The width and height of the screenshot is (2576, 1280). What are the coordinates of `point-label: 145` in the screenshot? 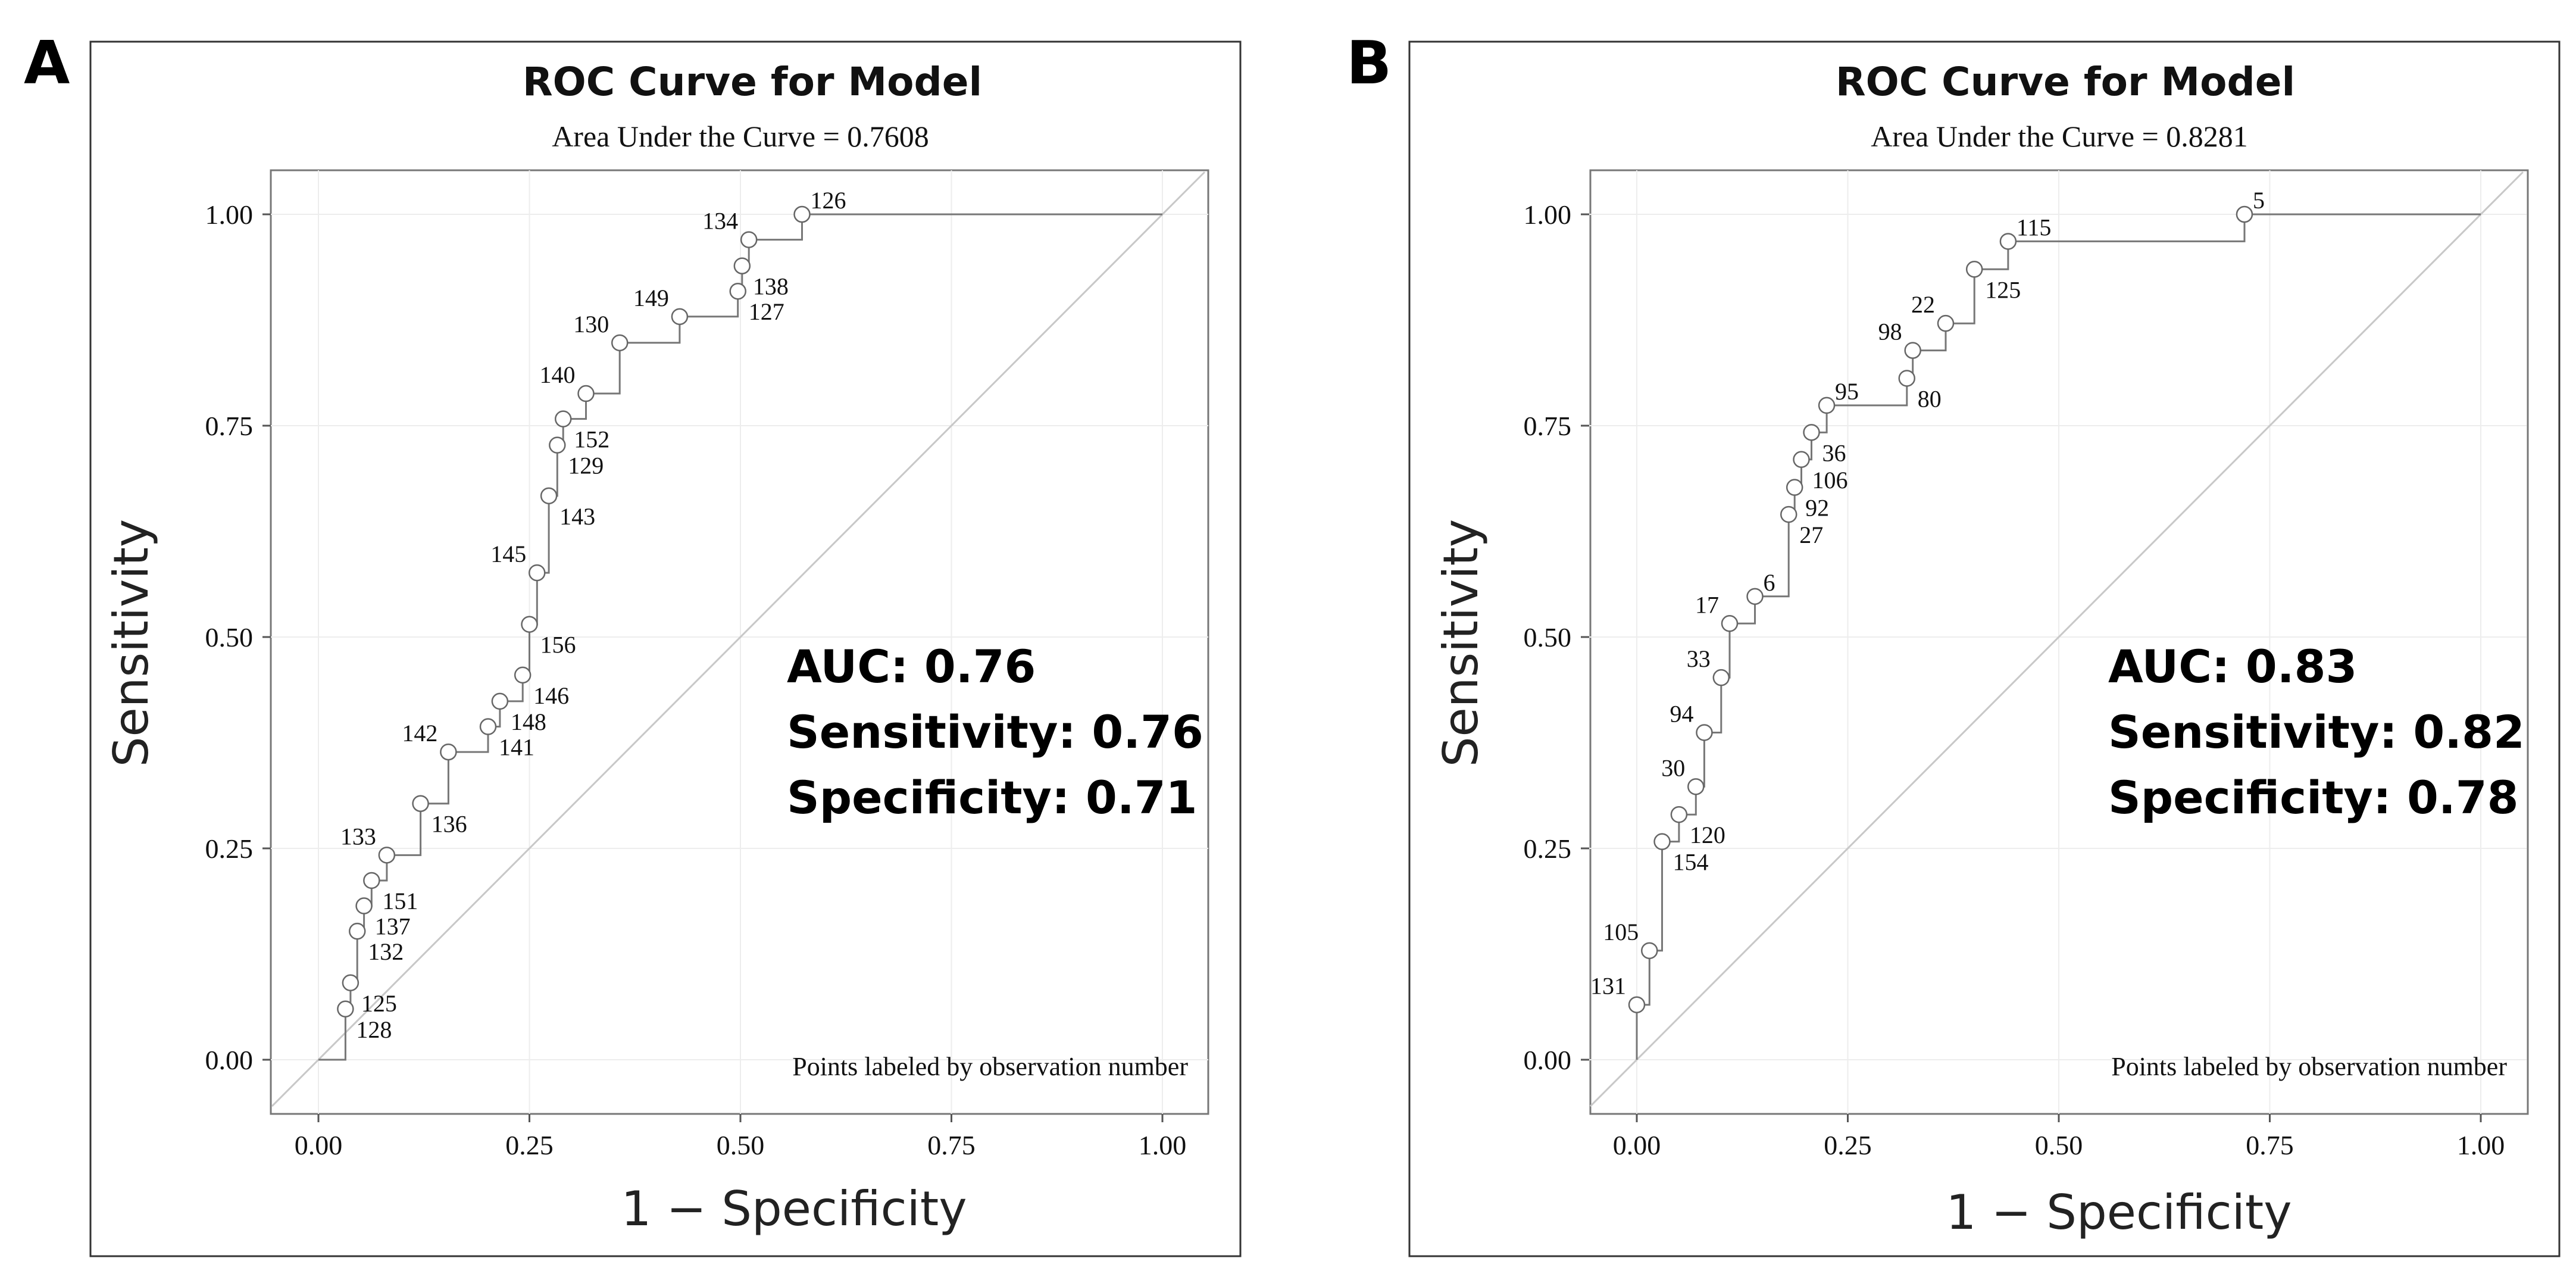 It's located at (508, 554).